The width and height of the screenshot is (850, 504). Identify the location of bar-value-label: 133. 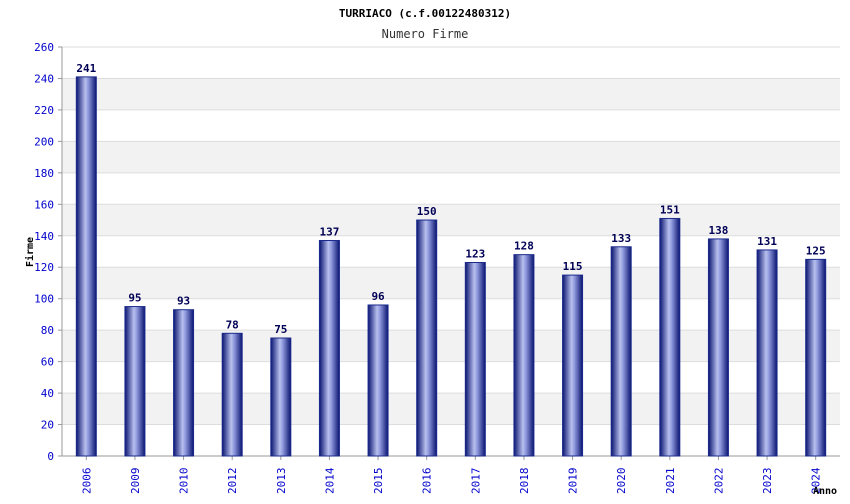
(621, 238).